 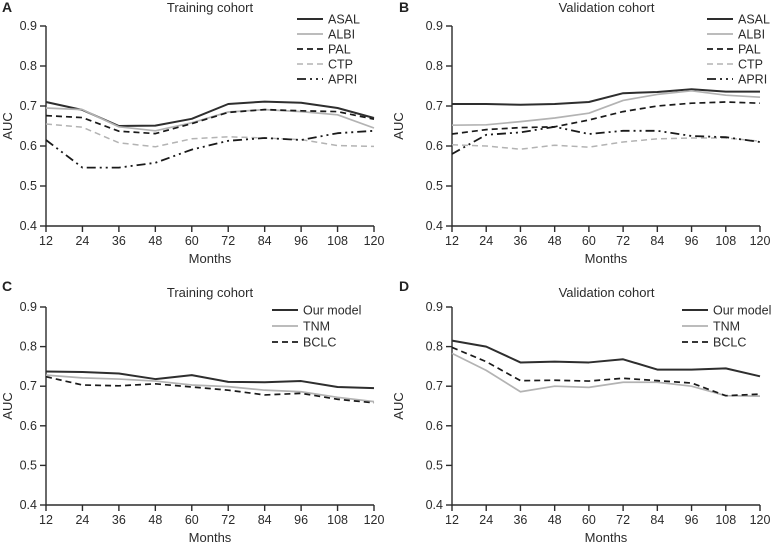 I want to click on panel-letter-d: D, so click(x=404, y=286).